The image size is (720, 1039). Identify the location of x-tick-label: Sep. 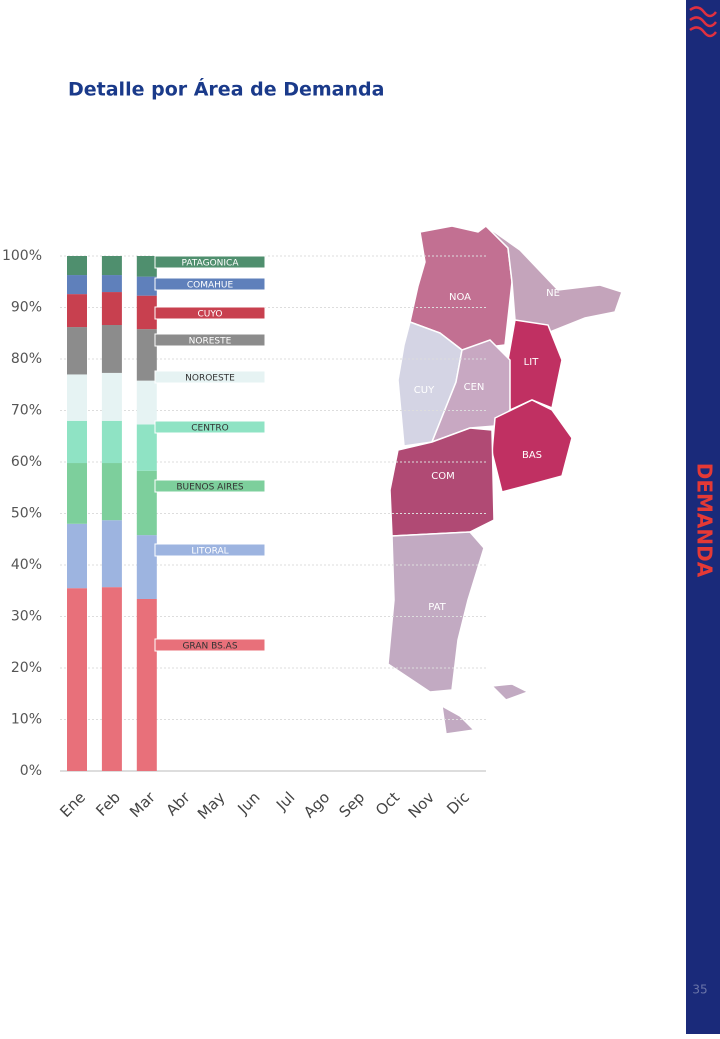
(351, 804).